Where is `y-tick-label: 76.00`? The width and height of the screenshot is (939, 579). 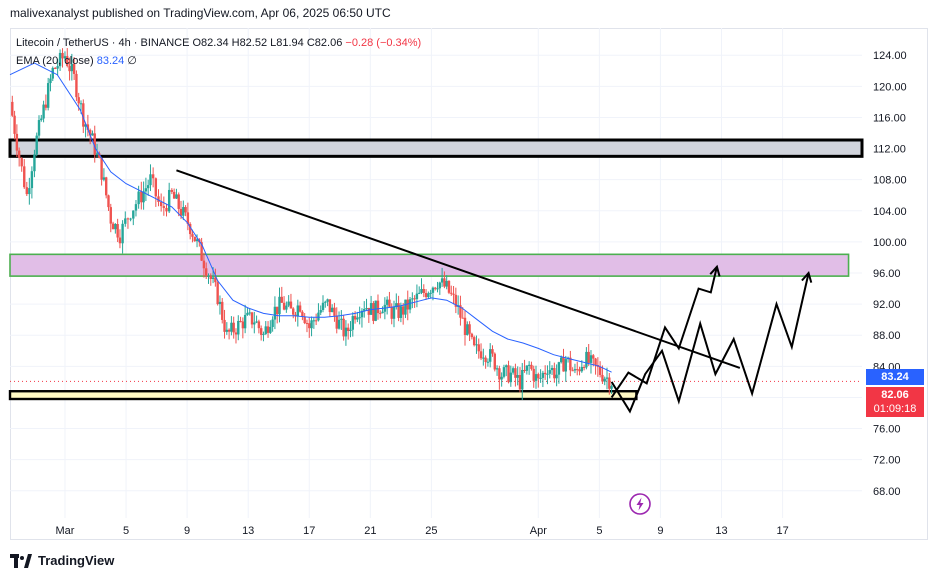 y-tick-label: 76.00 is located at coordinates (887, 430).